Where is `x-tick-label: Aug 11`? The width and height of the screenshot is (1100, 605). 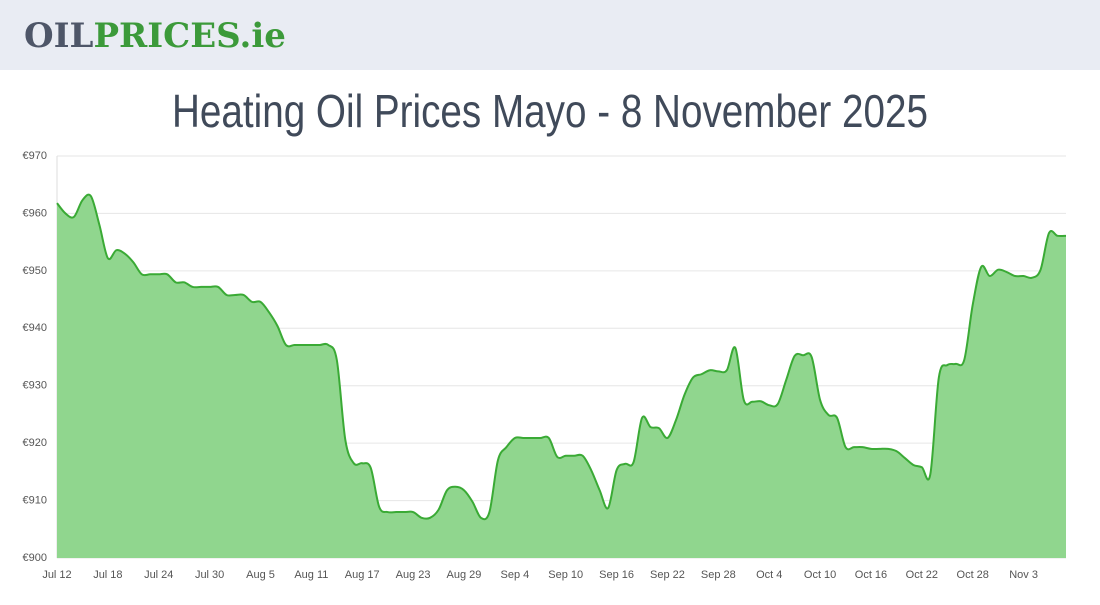 x-tick-label: Aug 11 is located at coordinates (311, 575).